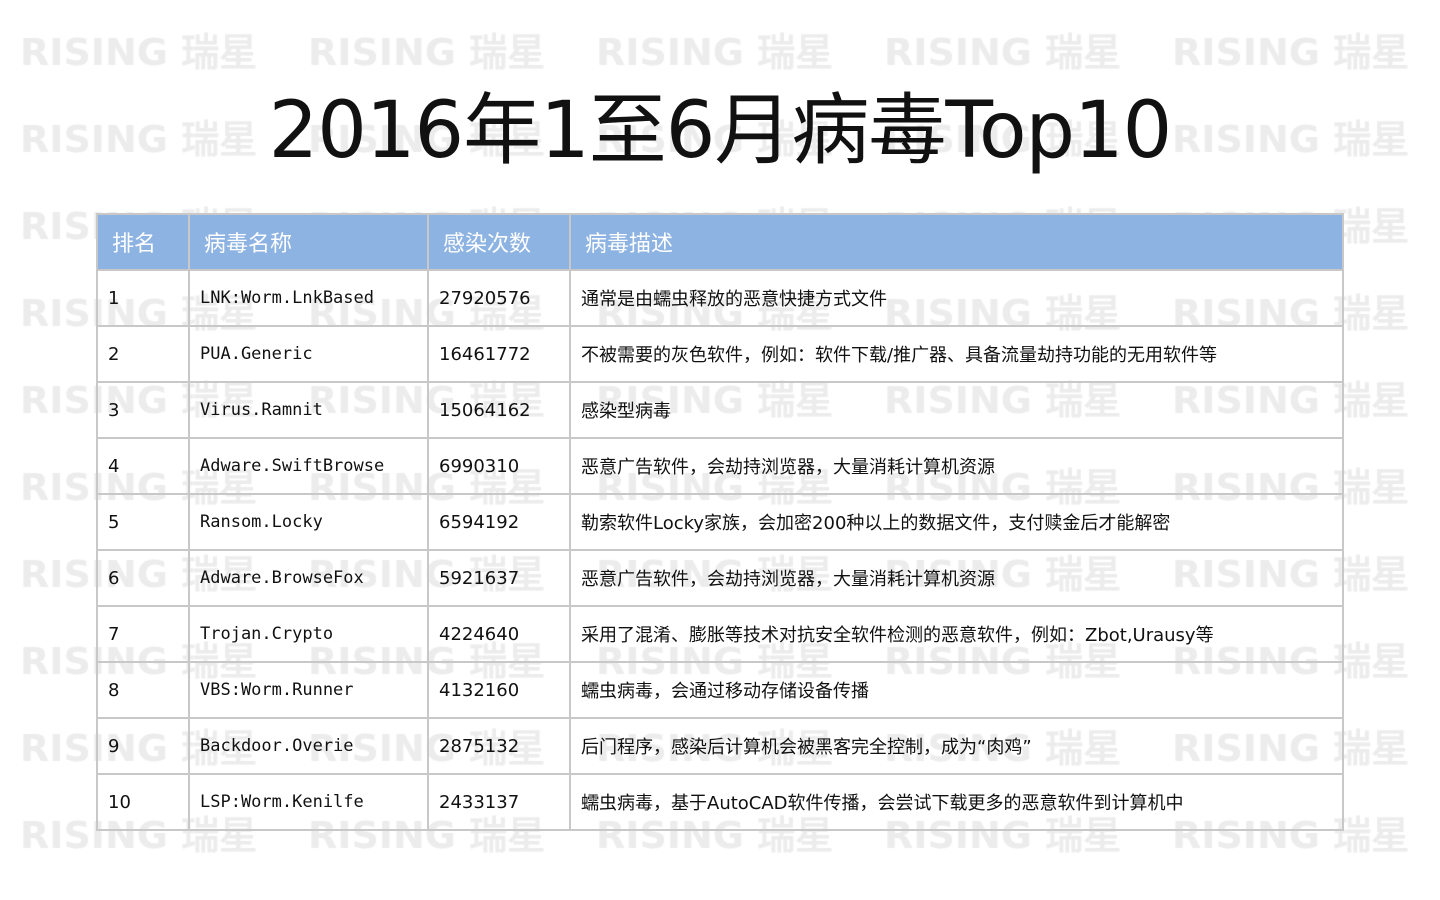 This screenshot has width=1440, height=900. I want to click on cell-virus-name: Adware.SwiftBrowse, so click(308, 466).